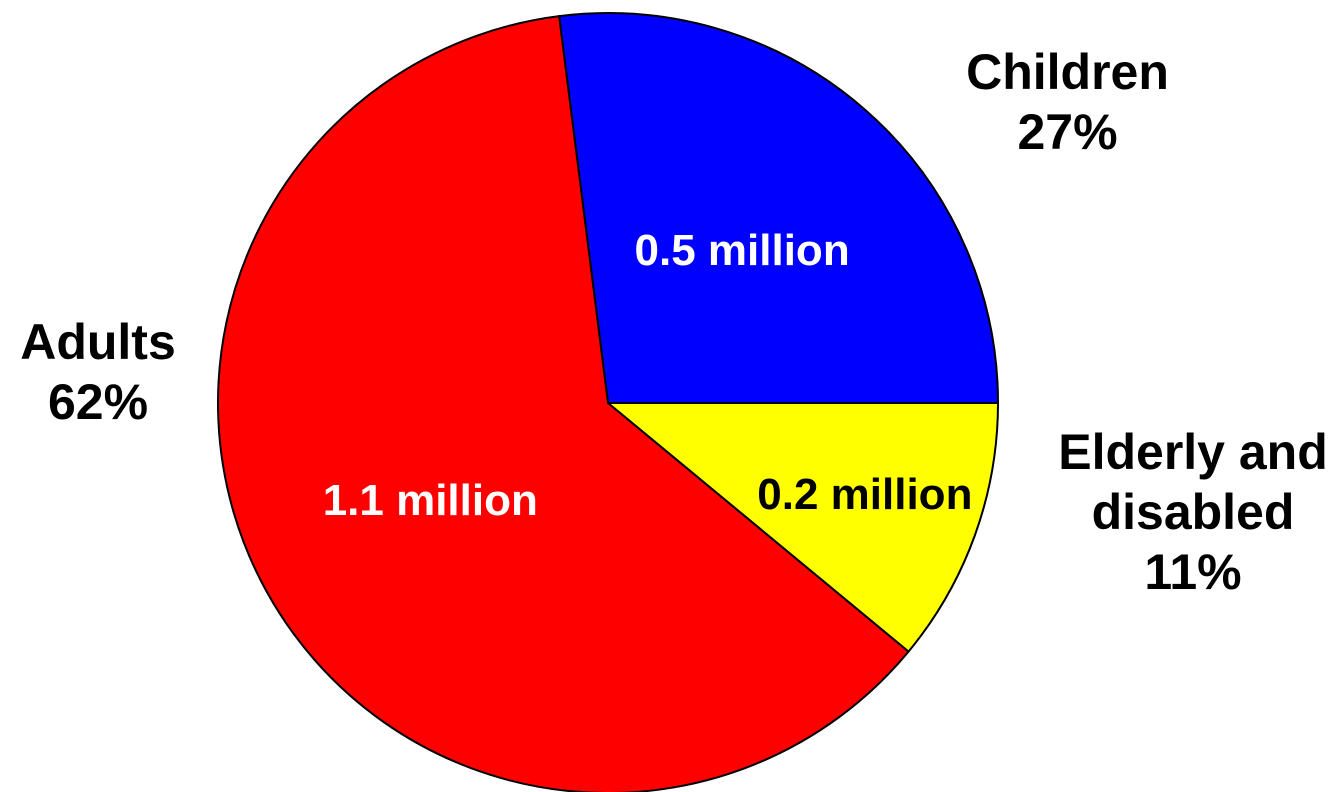  I want to click on slice-value-label-adults: 1.1 million, so click(430, 500).